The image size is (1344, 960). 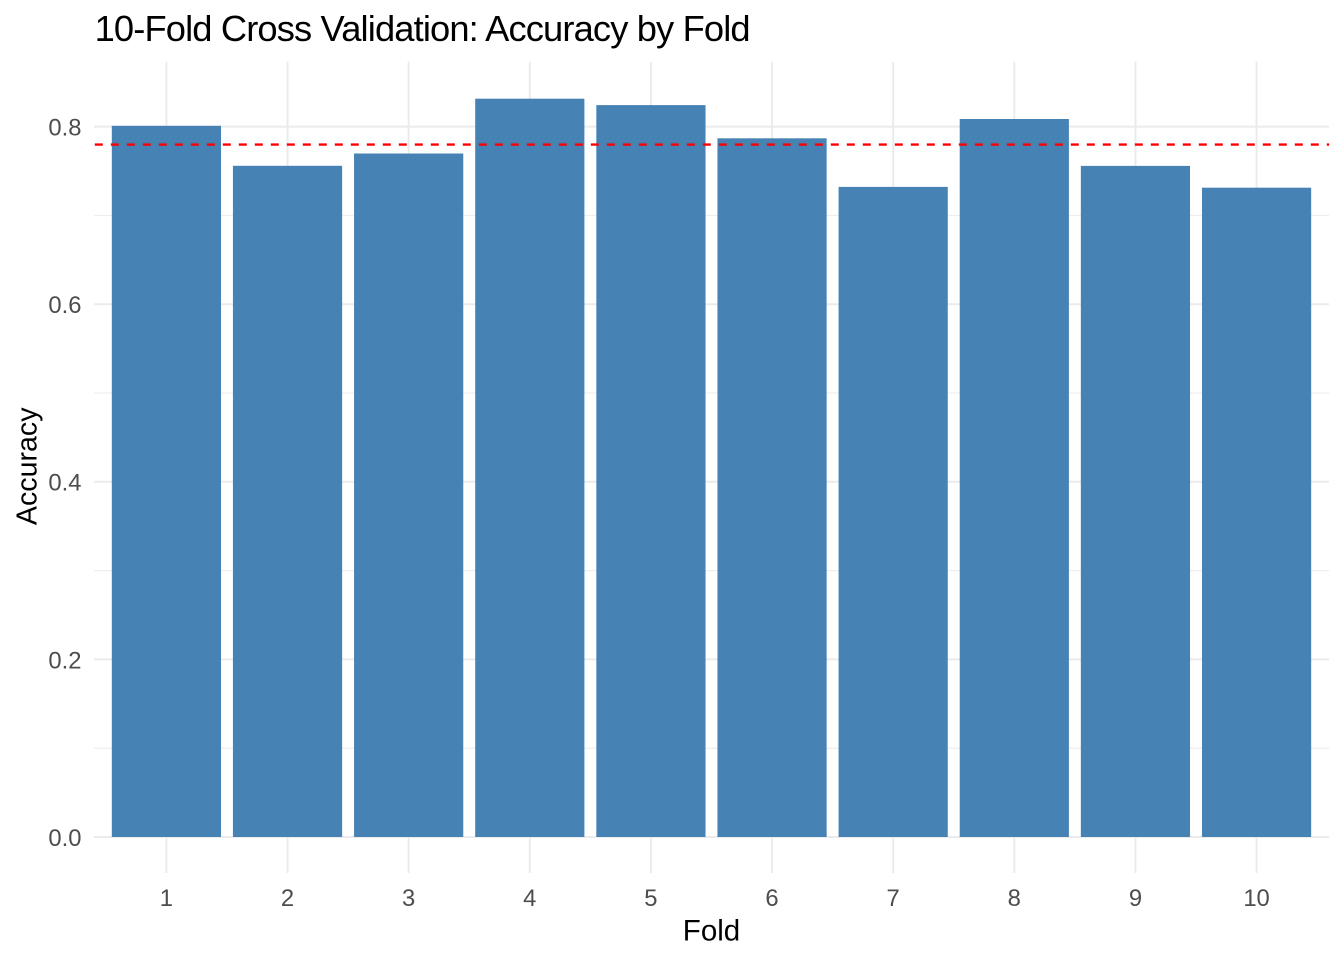 What do you see at coordinates (529, 898) in the screenshot?
I see `svg-text: 4` at bounding box center [529, 898].